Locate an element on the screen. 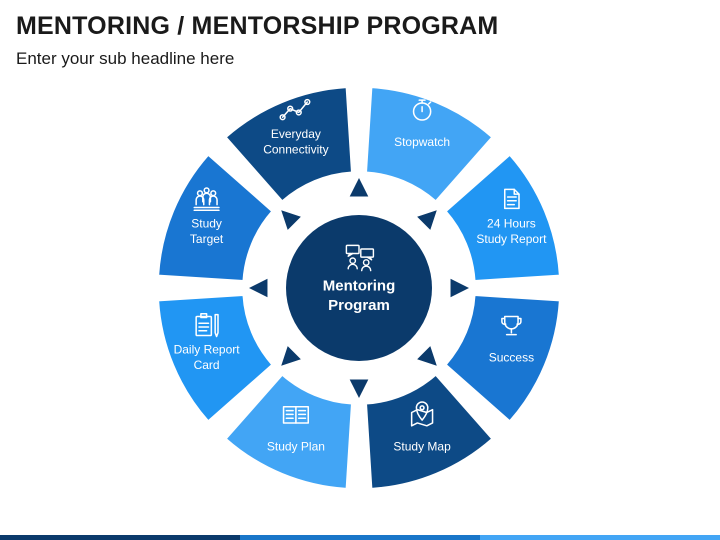 The width and height of the screenshot is (720, 540). segment-study-map is located at coordinates (429, 431).